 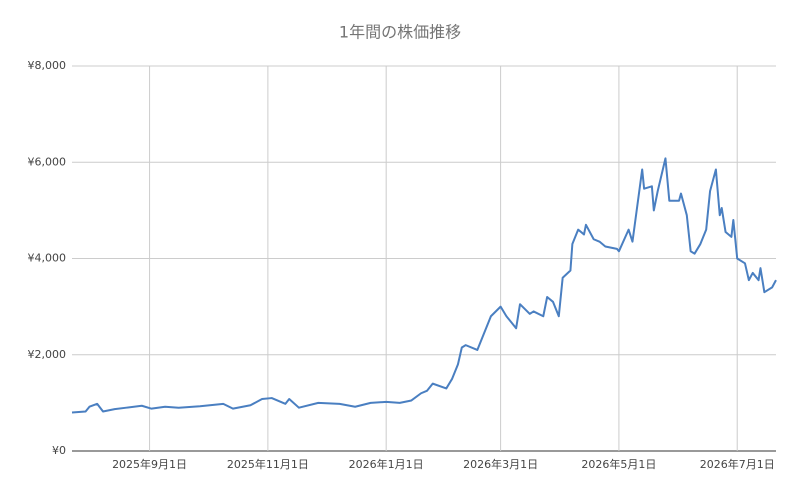 I want to click on x-tick-label: 2026年1月1日, so click(x=386, y=464).